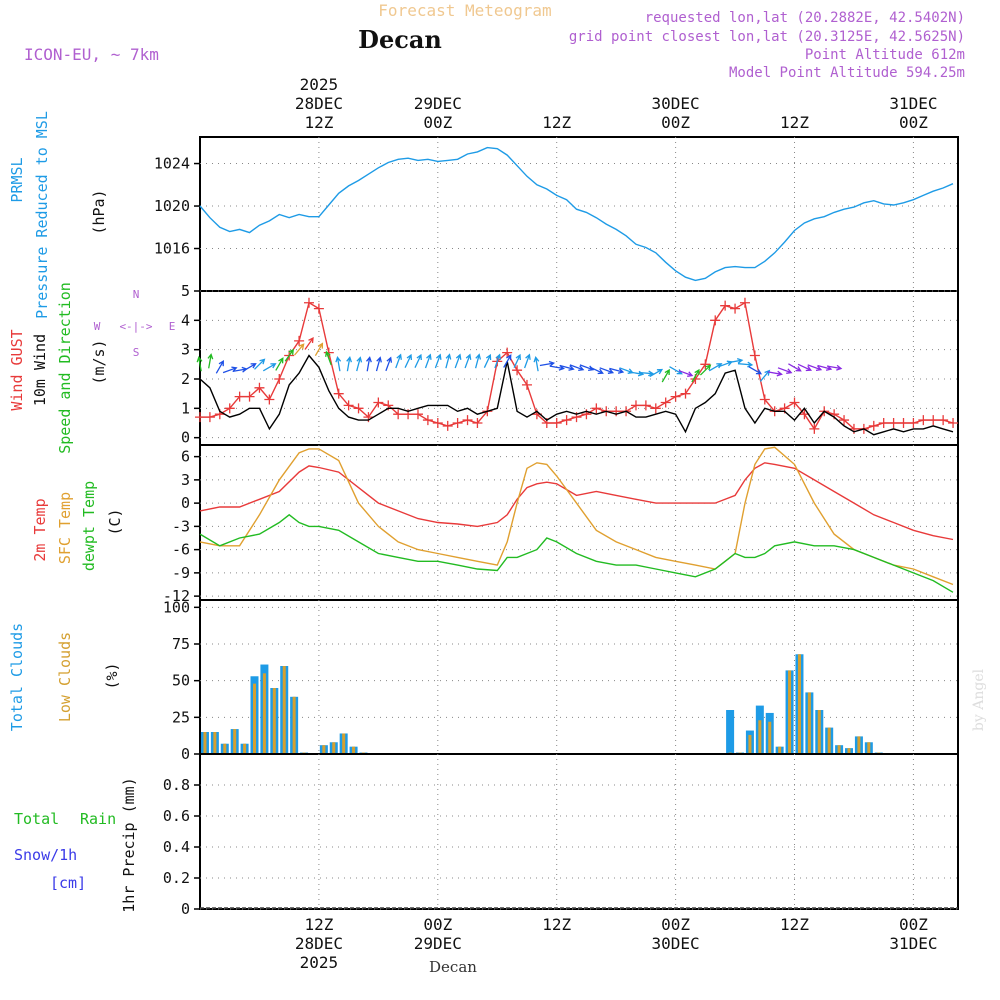 The height and width of the screenshot is (1000, 1000). What do you see at coordinates (577, 366) in the screenshot?
I see `series-line-wind-gust` at bounding box center [577, 366].